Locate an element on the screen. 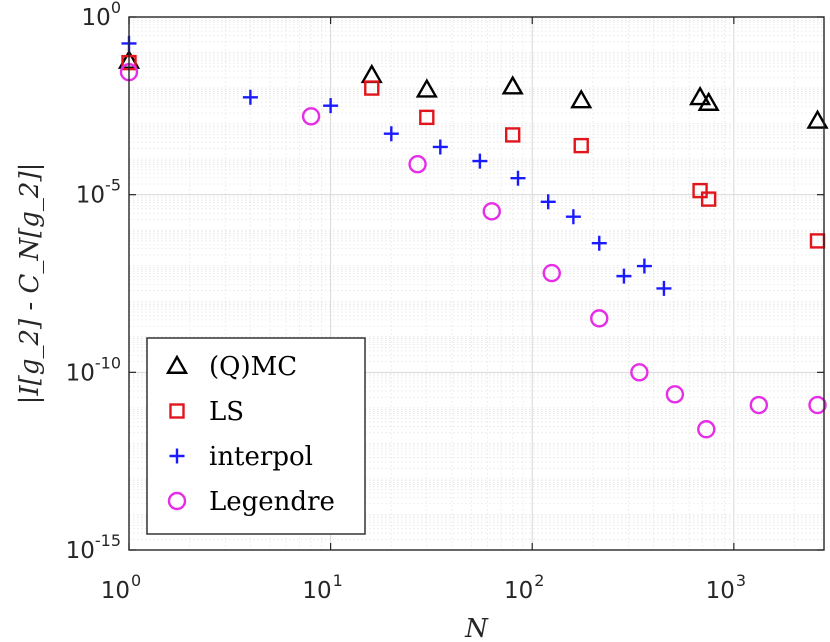 The height and width of the screenshot is (642, 830). y-tick-label: 10⁻¹⁵ is located at coordinates (93, 547).